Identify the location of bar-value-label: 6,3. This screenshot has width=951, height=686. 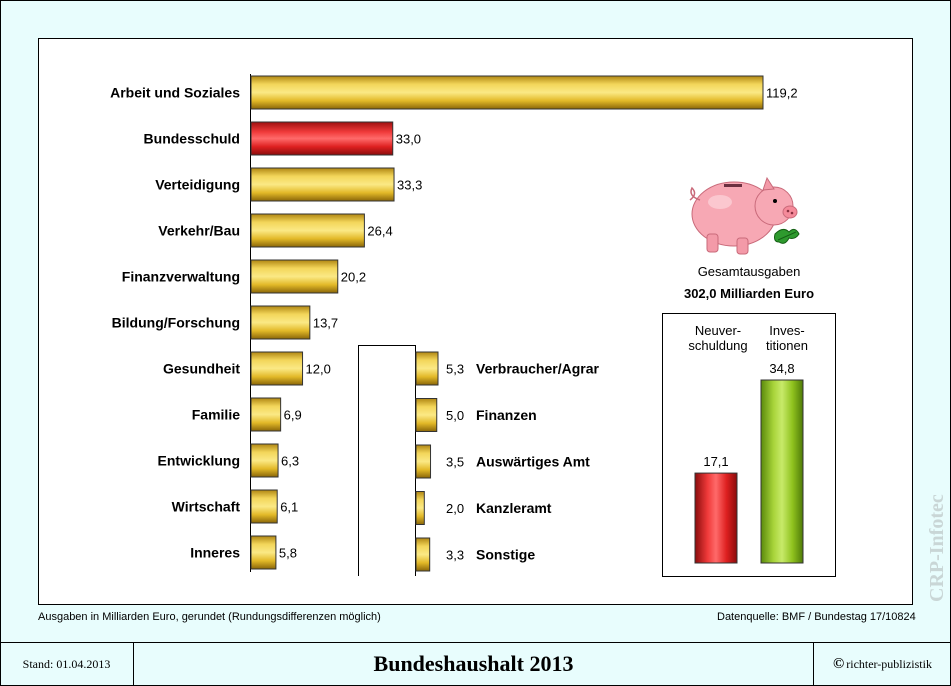
(290, 461).